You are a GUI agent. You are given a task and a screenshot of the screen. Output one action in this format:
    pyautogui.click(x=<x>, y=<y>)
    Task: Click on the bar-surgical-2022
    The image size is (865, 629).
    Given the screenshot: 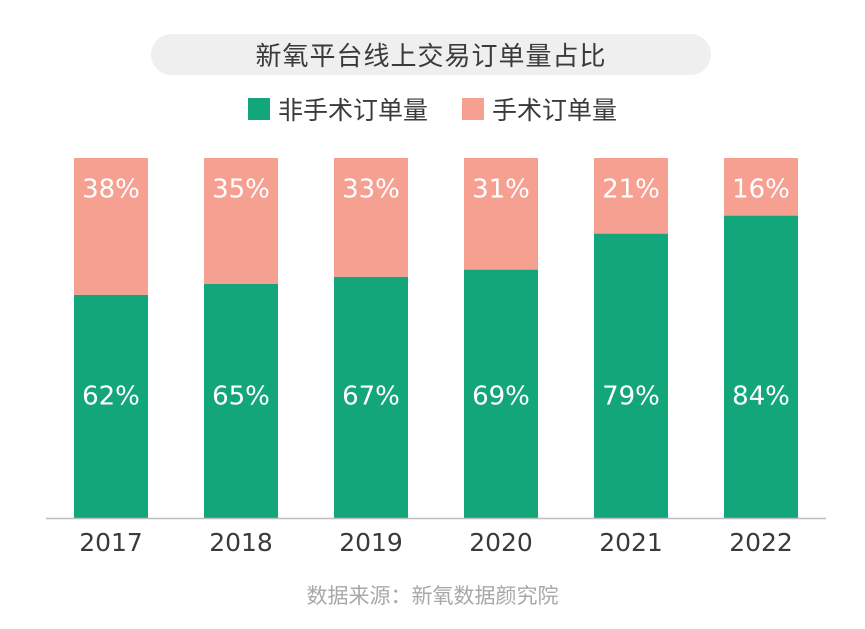 What is the action you would take?
    pyautogui.click(x=761, y=187)
    